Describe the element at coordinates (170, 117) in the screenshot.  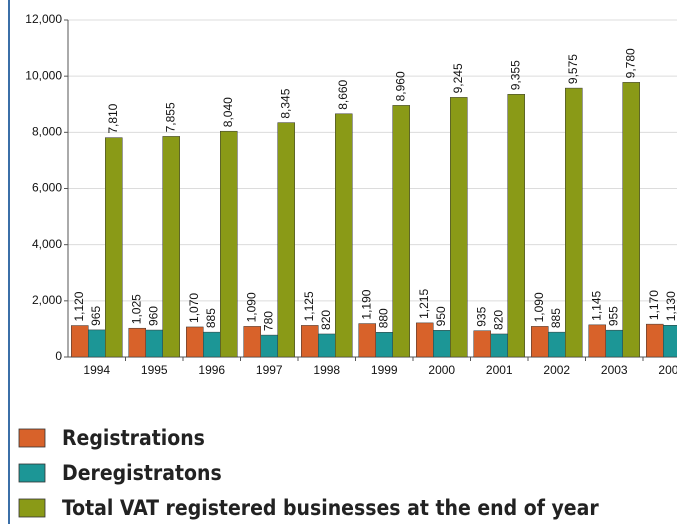
I see `value-label: 7,855` at that location.